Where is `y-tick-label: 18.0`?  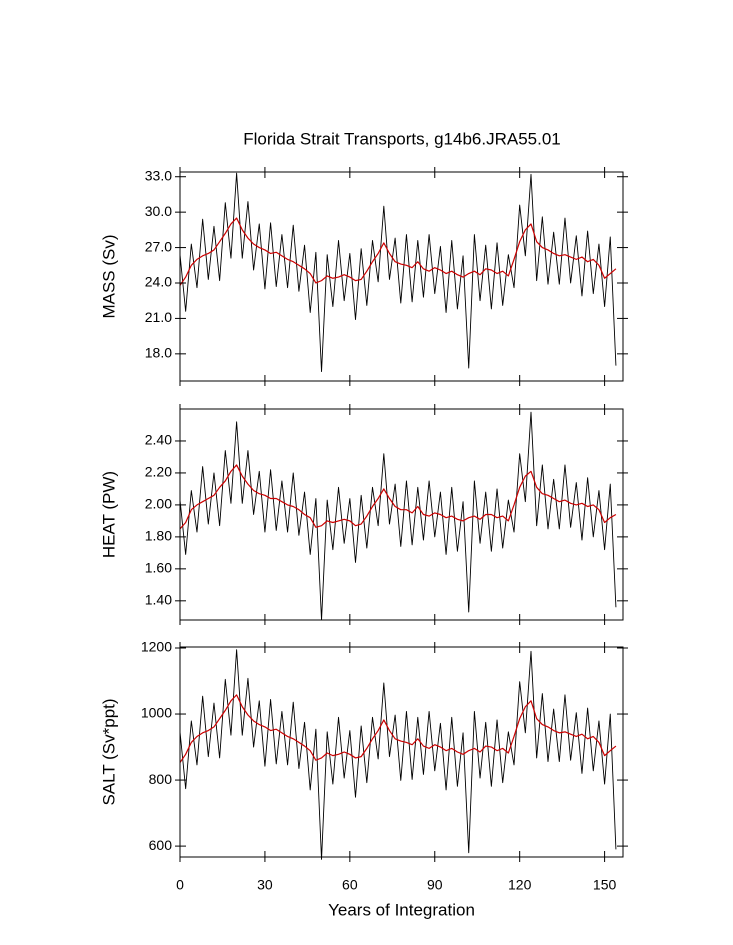
y-tick-label: 18.0 is located at coordinates (158, 353).